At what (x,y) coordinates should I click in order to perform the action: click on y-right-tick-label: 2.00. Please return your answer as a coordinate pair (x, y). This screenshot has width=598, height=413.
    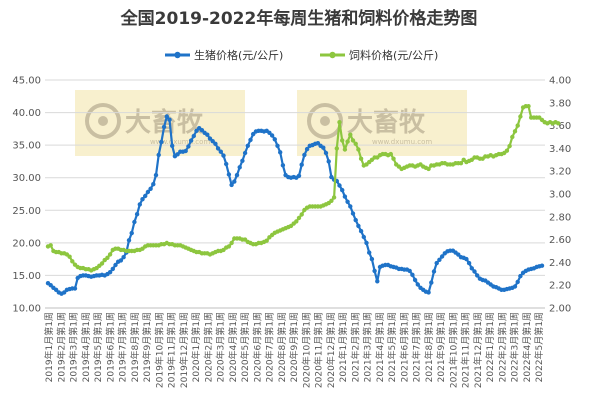
    Looking at the image, I should click on (560, 309).